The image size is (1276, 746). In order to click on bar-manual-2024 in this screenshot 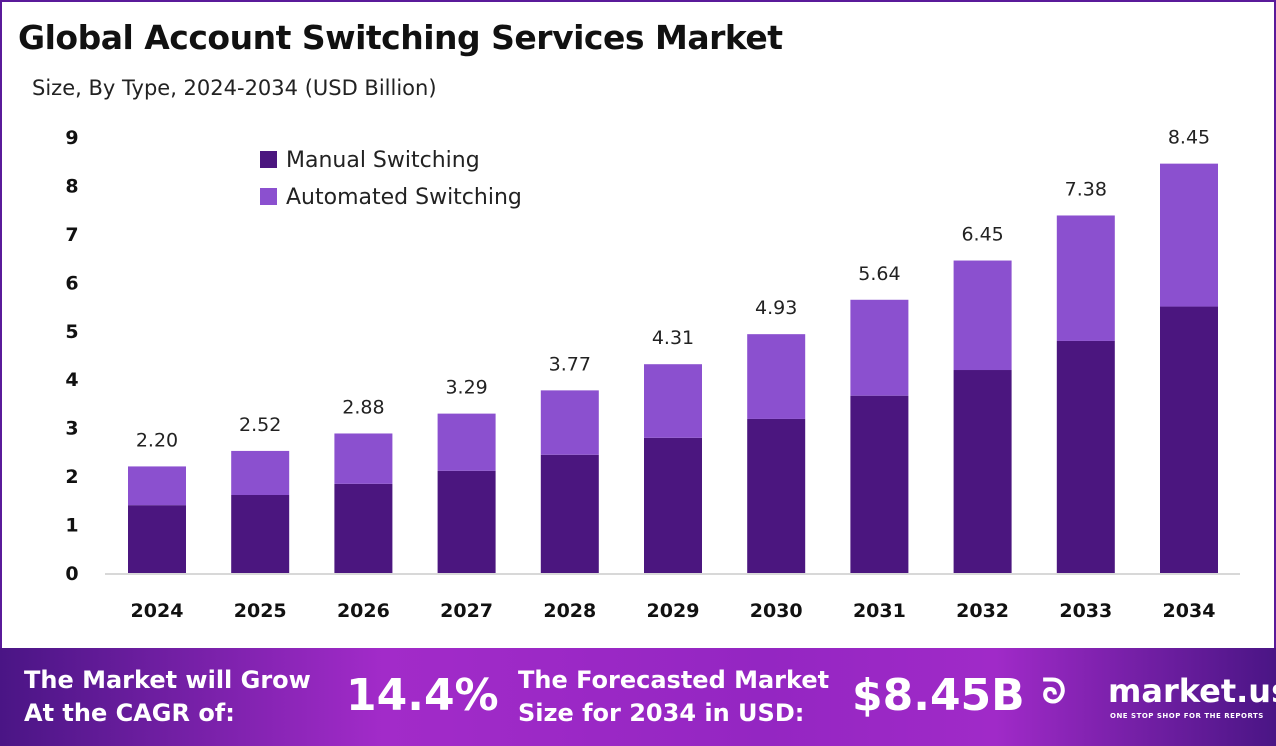, I will do `click(157, 539)`.